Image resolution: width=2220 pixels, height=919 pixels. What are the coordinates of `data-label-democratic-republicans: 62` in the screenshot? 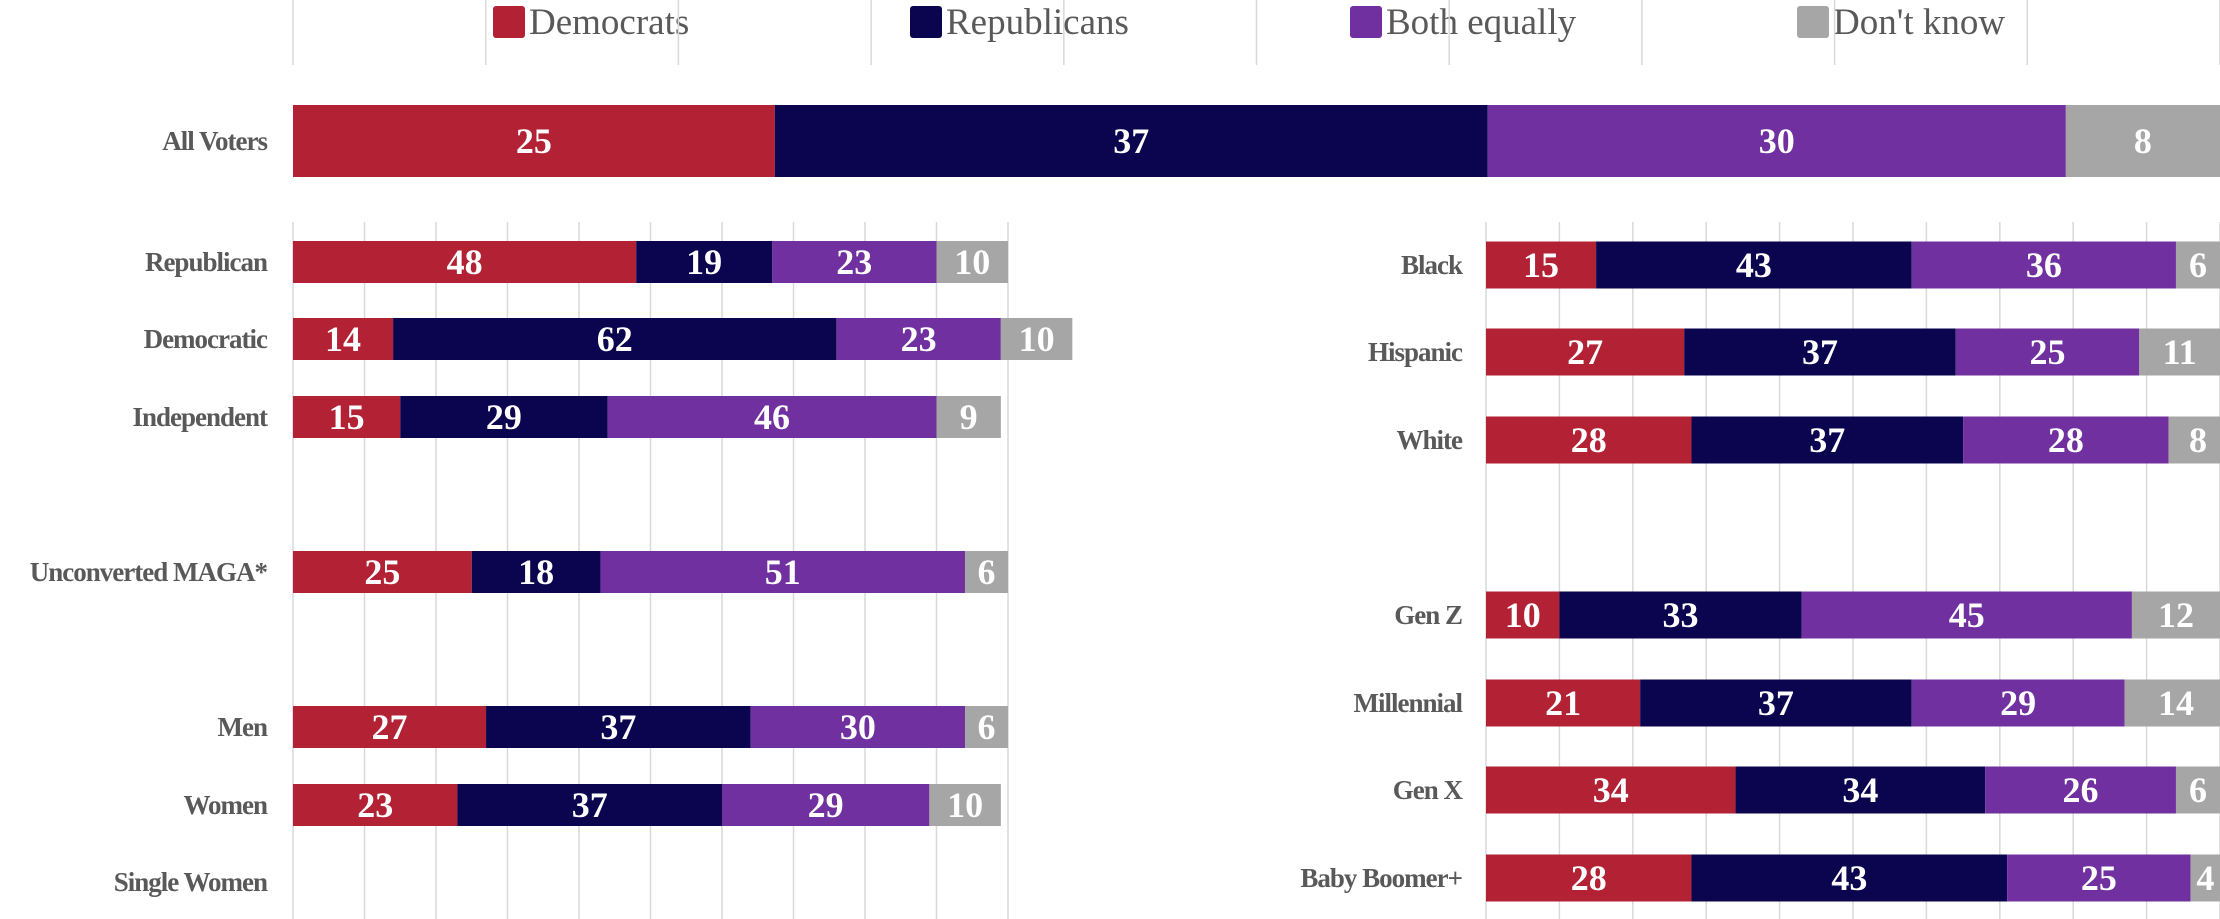 It's located at (615, 339).